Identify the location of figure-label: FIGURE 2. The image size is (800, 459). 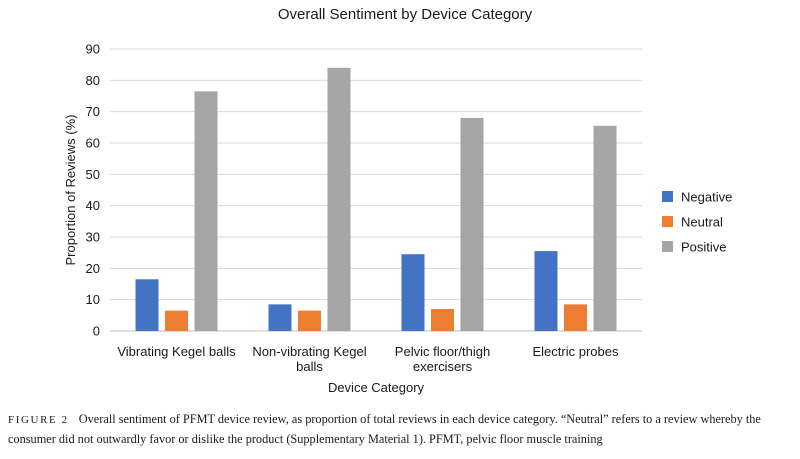
(38, 420).